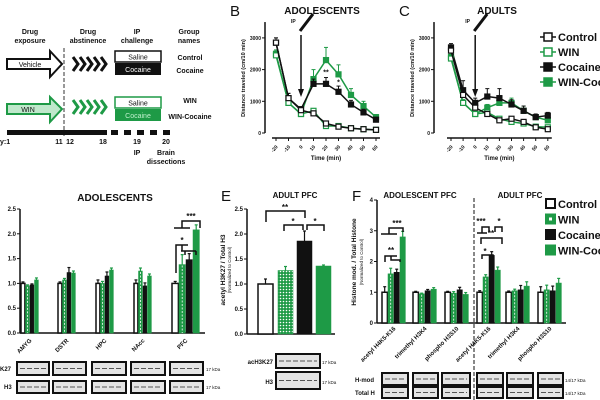  What do you see at coordinates (547, 148) in the screenshot?
I see `x-tick-label: 60` at bounding box center [547, 148].